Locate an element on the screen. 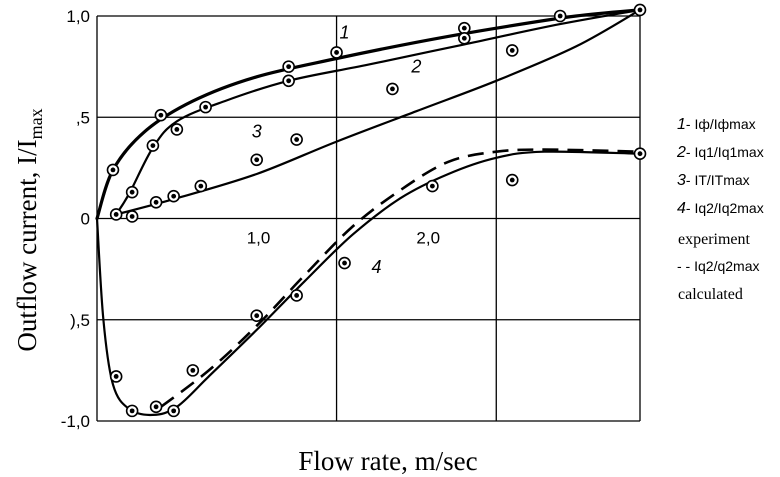  legend-number: 1 is located at coordinates (681, 124).